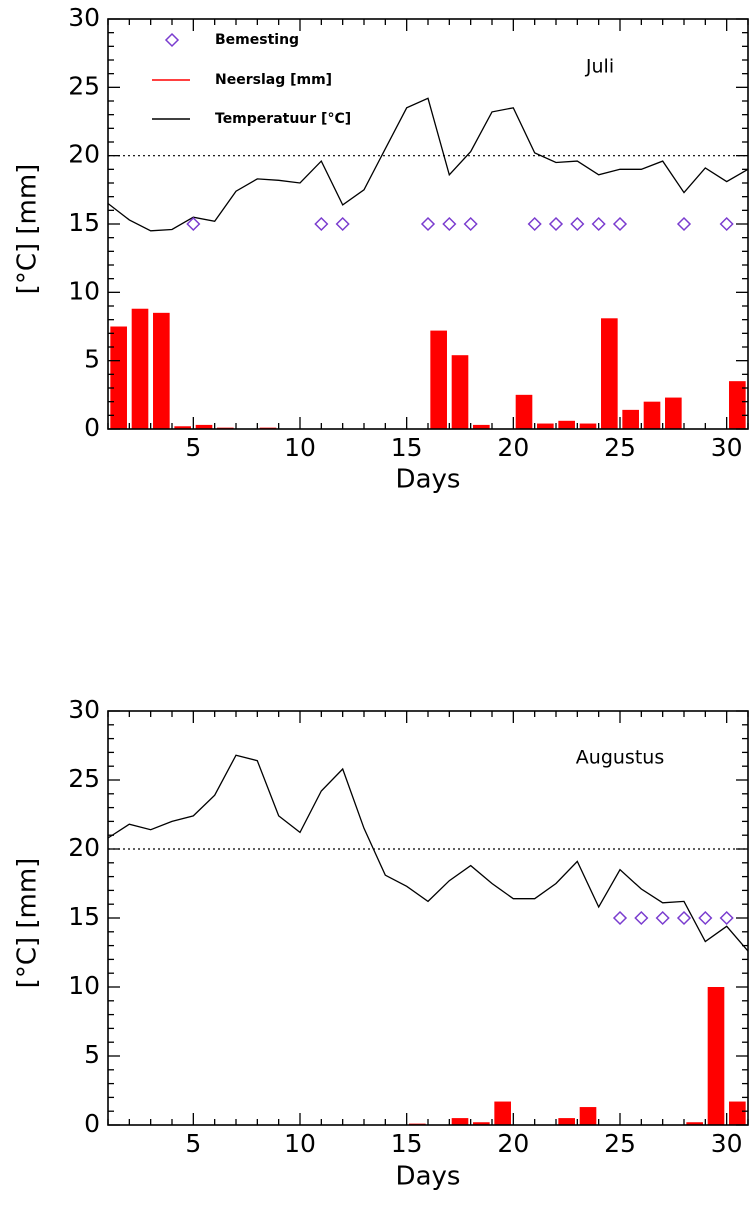  I want to click on legend-label: Temperatuur [°C], so click(283, 119).